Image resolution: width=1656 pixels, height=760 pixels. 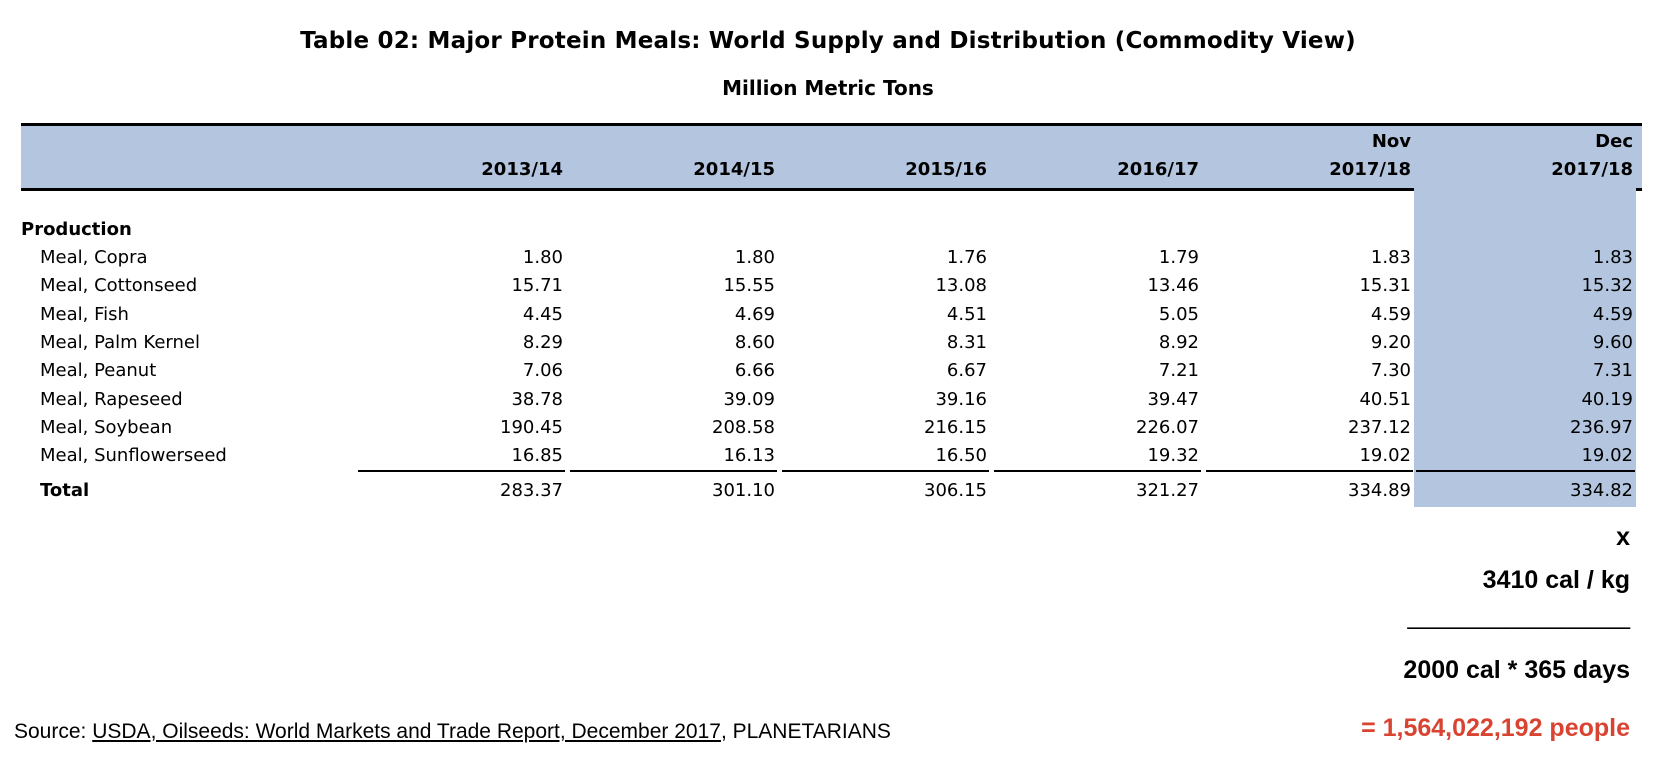 What do you see at coordinates (966, 314) in the screenshot?
I see `table-cell: 4.51` at bounding box center [966, 314].